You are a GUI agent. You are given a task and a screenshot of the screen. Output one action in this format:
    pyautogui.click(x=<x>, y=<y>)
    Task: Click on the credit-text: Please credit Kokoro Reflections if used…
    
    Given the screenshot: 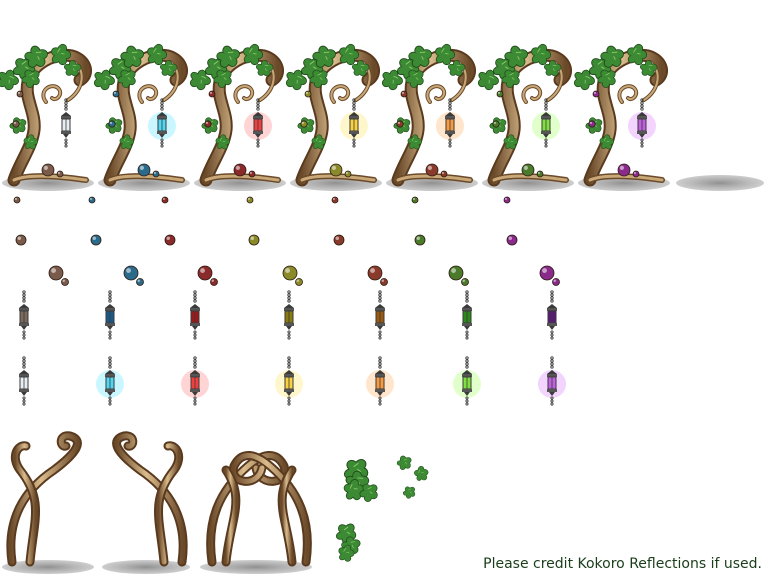 What is the action you would take?
    pyautogui.click(x=622, y=564)
    